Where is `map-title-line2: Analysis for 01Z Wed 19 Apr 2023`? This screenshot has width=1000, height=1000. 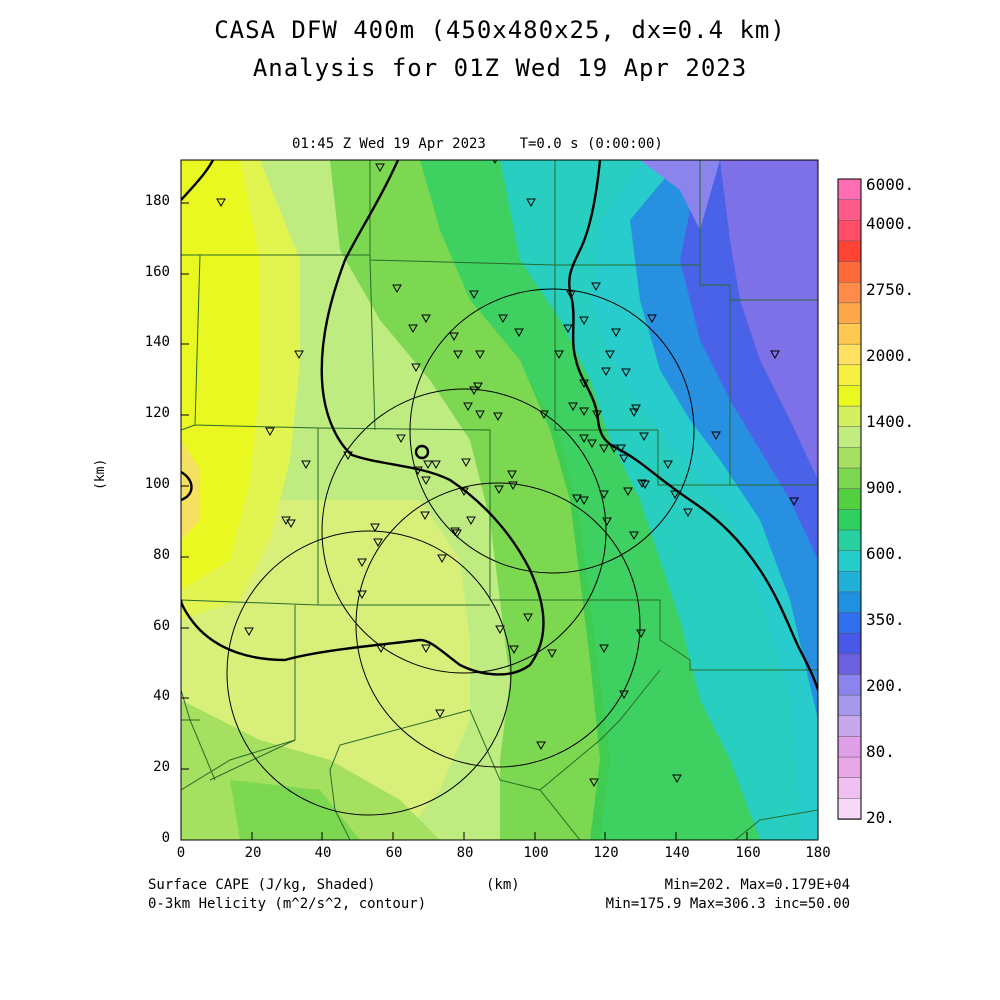 map-title-line2: Analysis for 01Z Wed 19 Apr 2023 is located at coordinates (500, 68).